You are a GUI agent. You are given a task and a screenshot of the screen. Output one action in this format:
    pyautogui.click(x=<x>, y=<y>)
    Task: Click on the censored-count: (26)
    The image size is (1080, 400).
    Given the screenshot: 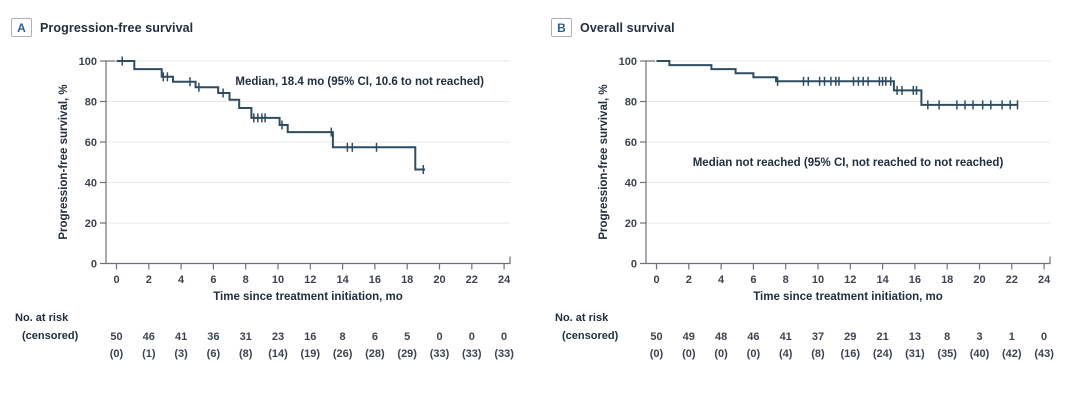 What is the action you would take?
    pyautogui.click(x=343, y=354)
    